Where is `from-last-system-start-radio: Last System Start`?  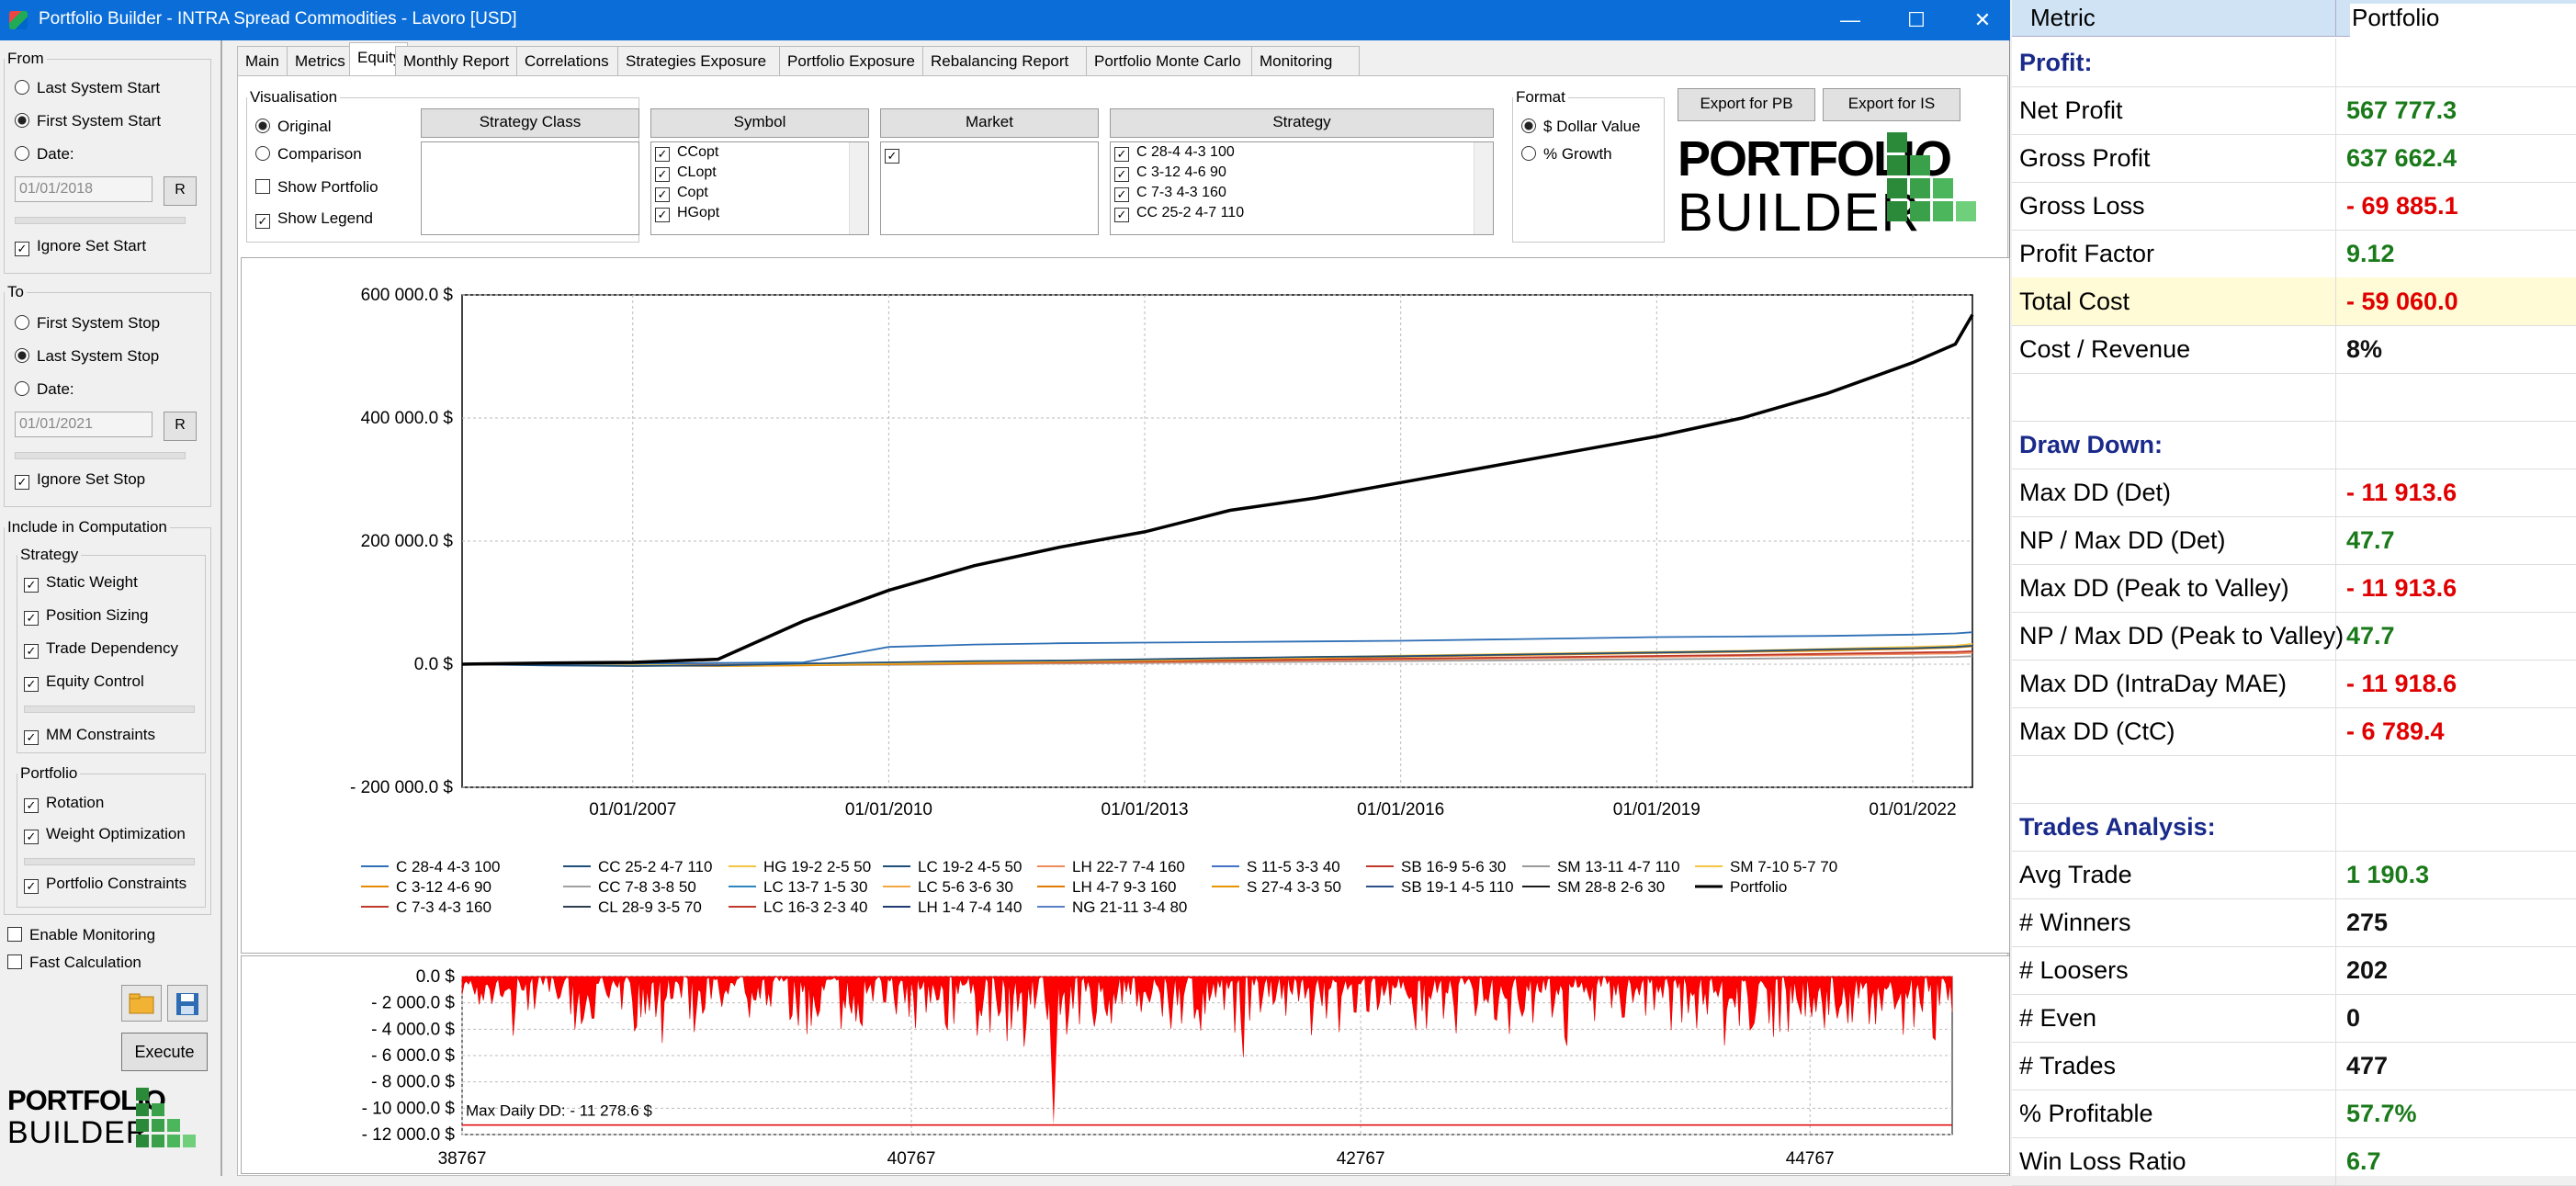 from-last-system-start-radio: Last System Start is located at coordinates (87, 88).